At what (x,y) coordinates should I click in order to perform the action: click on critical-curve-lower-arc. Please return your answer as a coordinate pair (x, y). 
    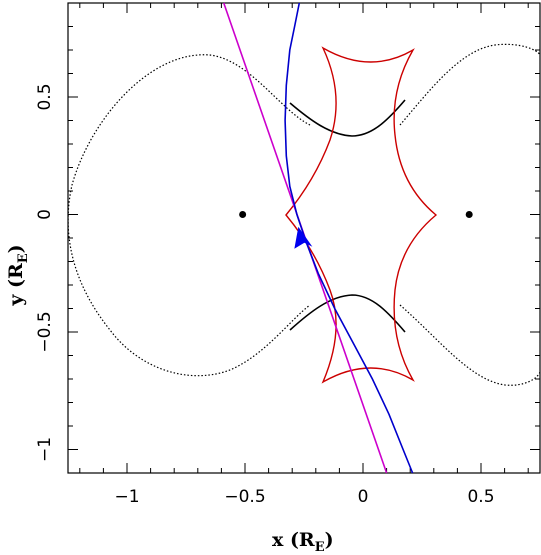
    Looking at the image, I should click on (347, 313).